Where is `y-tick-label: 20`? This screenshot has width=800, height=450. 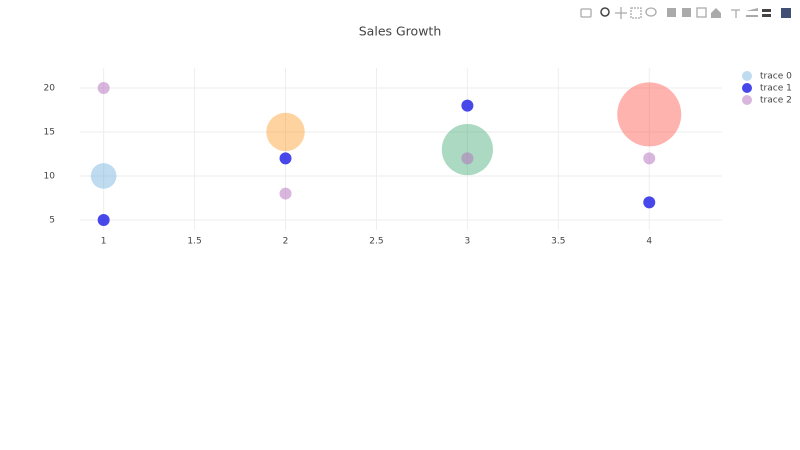 y-tick-label: 20 is located at coordinates (50, 88).